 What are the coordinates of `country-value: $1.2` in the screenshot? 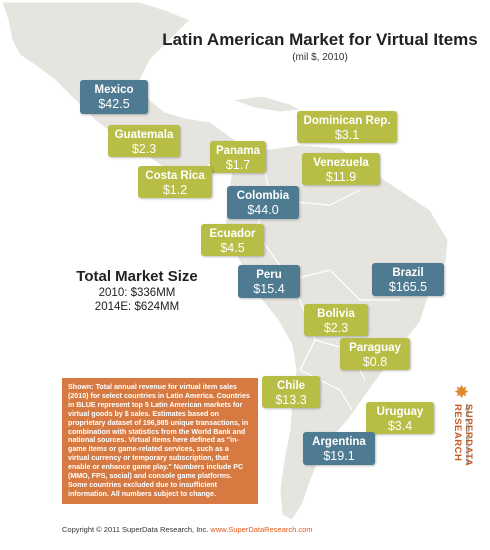 It's located at (175, 190).